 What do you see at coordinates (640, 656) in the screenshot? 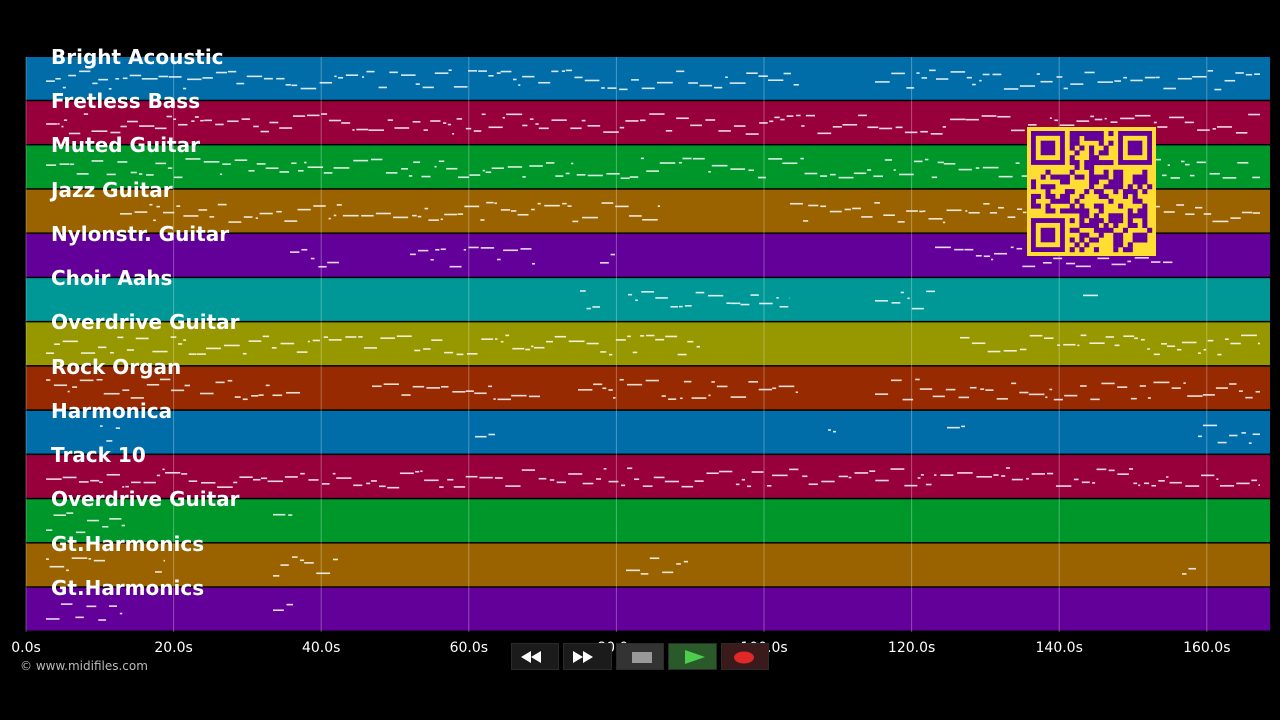
I see `stop-button` at bounding box center [640, 656].